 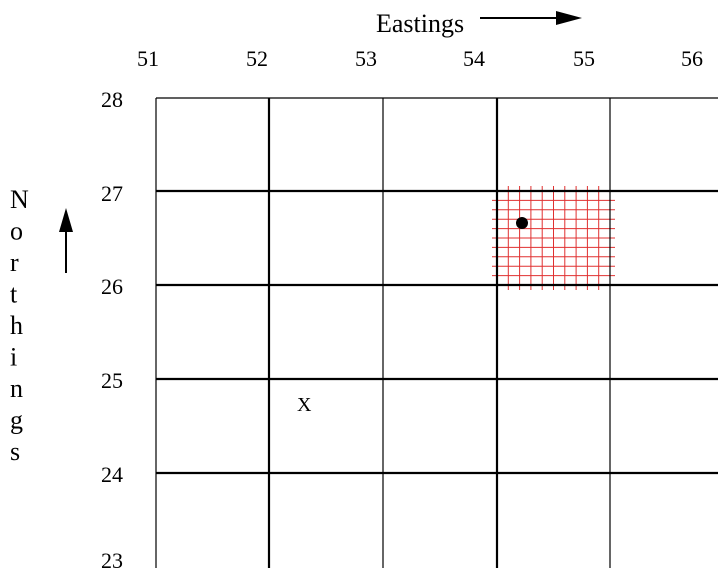 I want to click on eastings-arrow-icon, so click(x=531, y=18).